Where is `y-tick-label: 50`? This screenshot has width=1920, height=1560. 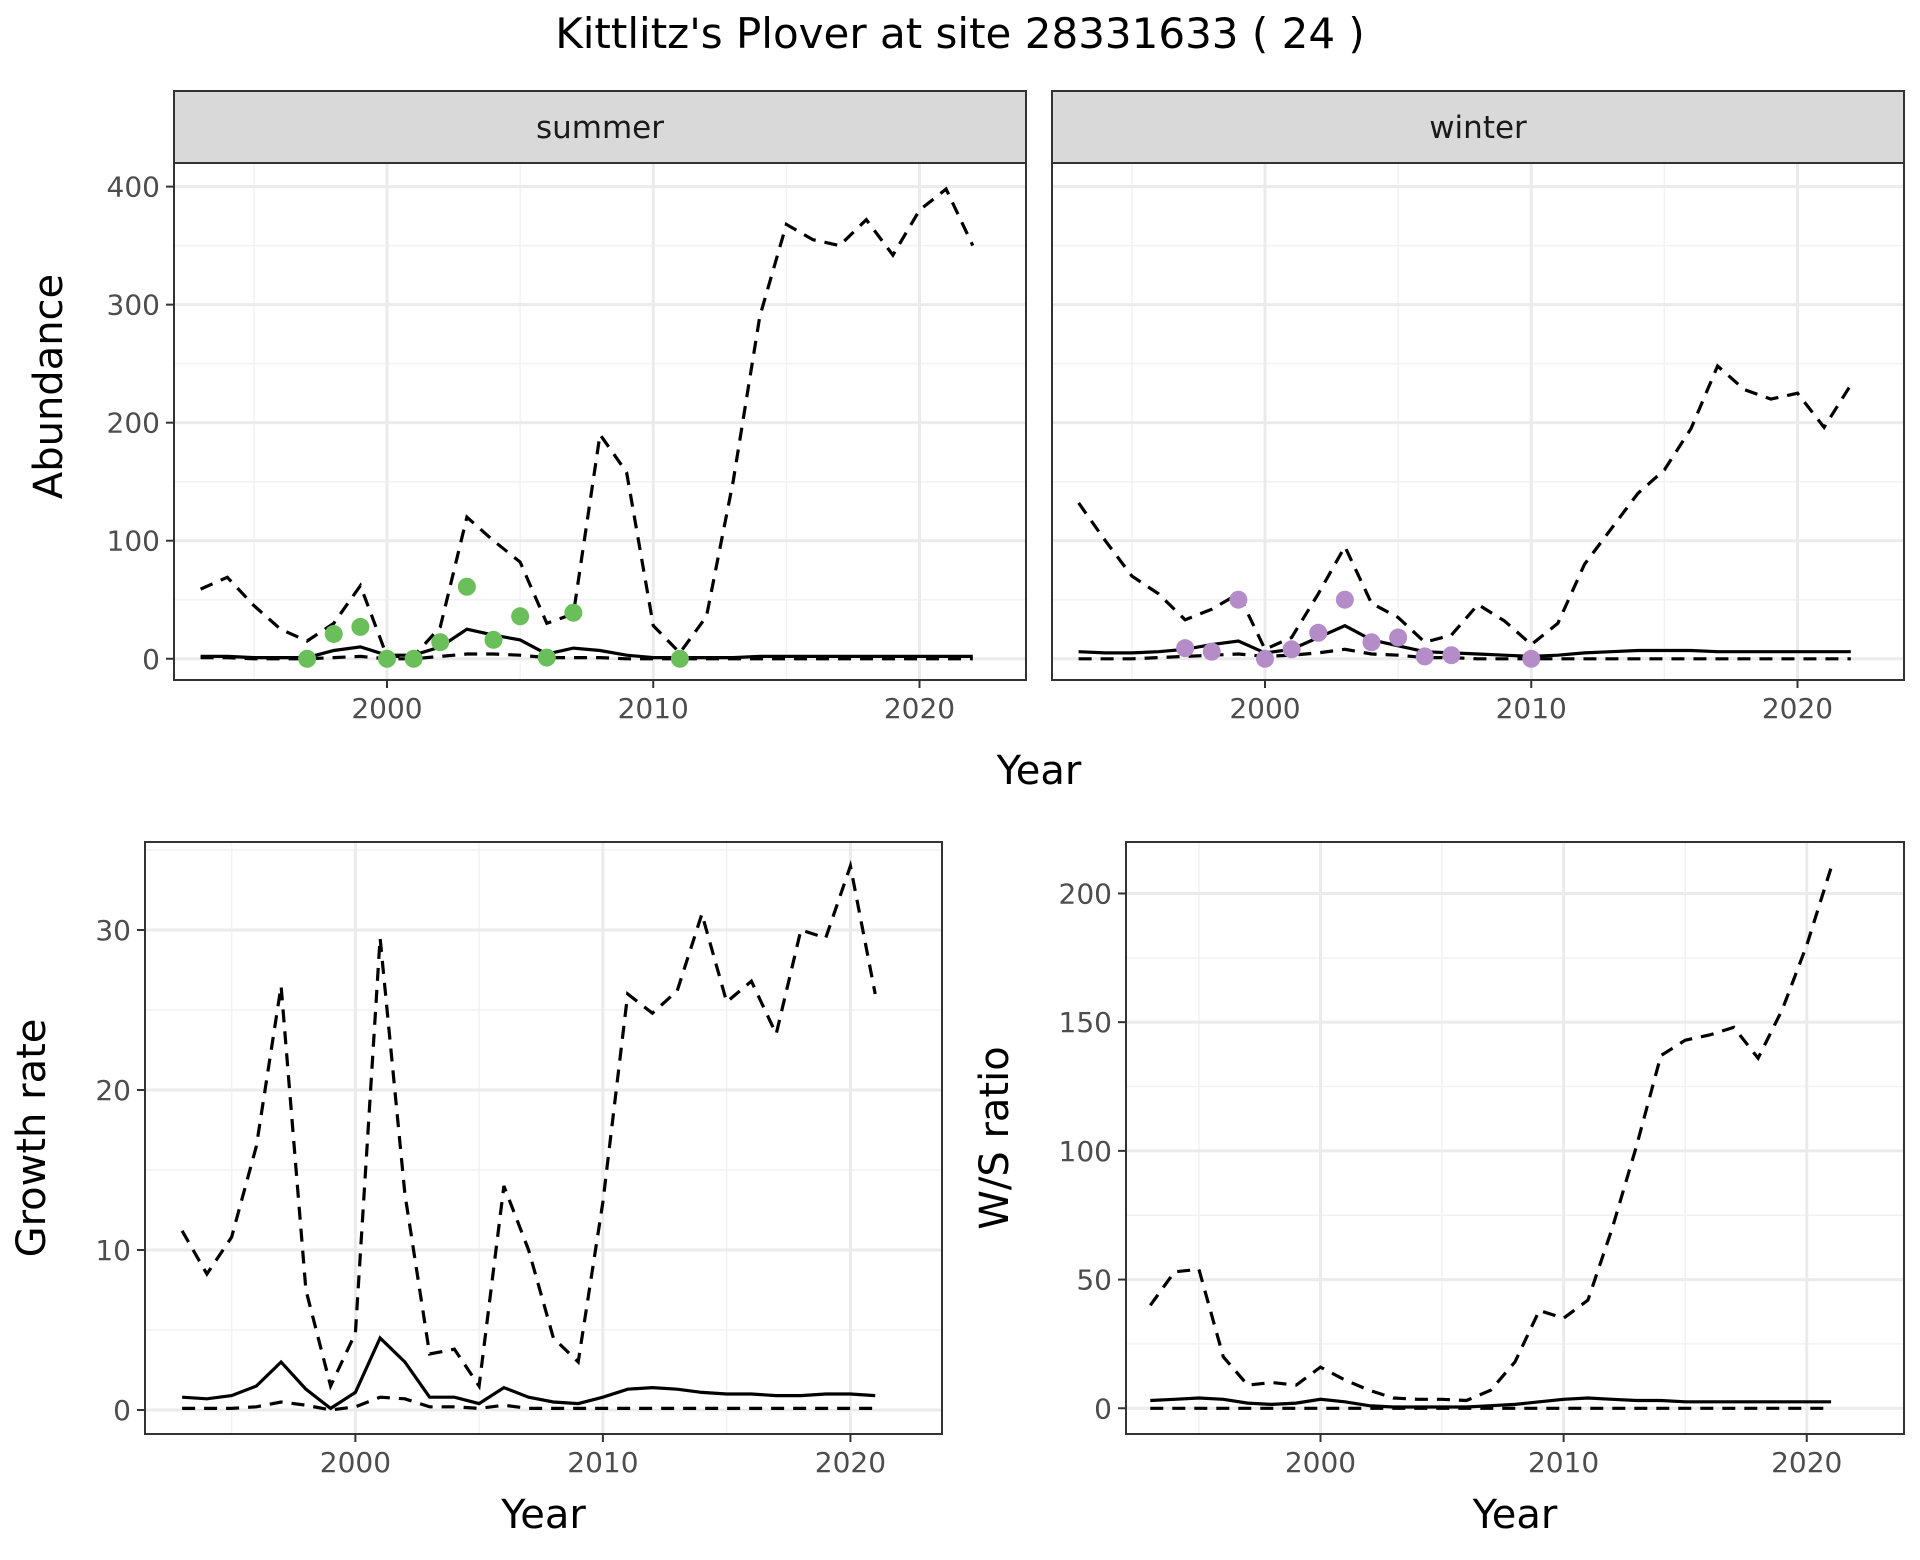 y-tick-label: 50 is located at coordinates (1094, 1280).